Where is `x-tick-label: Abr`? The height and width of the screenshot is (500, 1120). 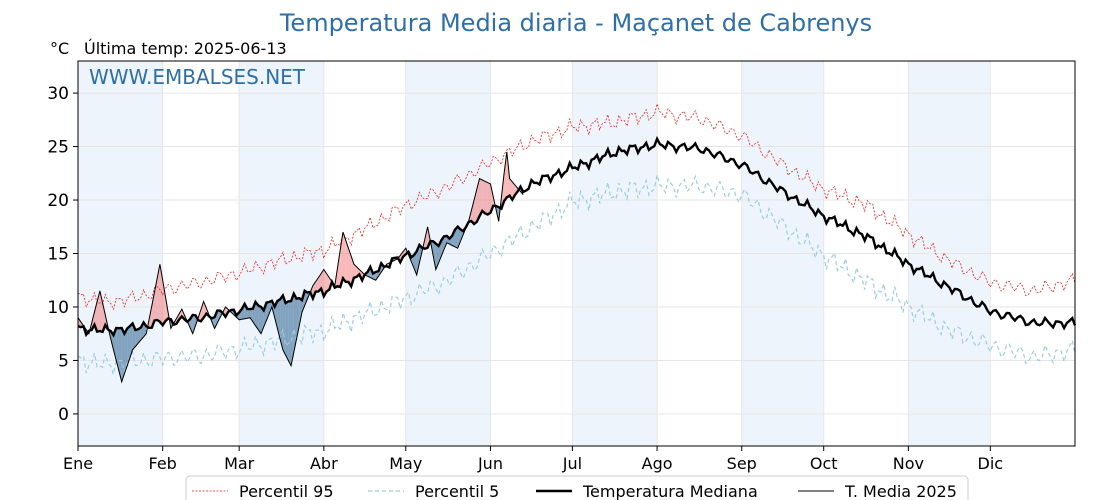 x-tick-label: Abr is located at coordinates (324, 463).